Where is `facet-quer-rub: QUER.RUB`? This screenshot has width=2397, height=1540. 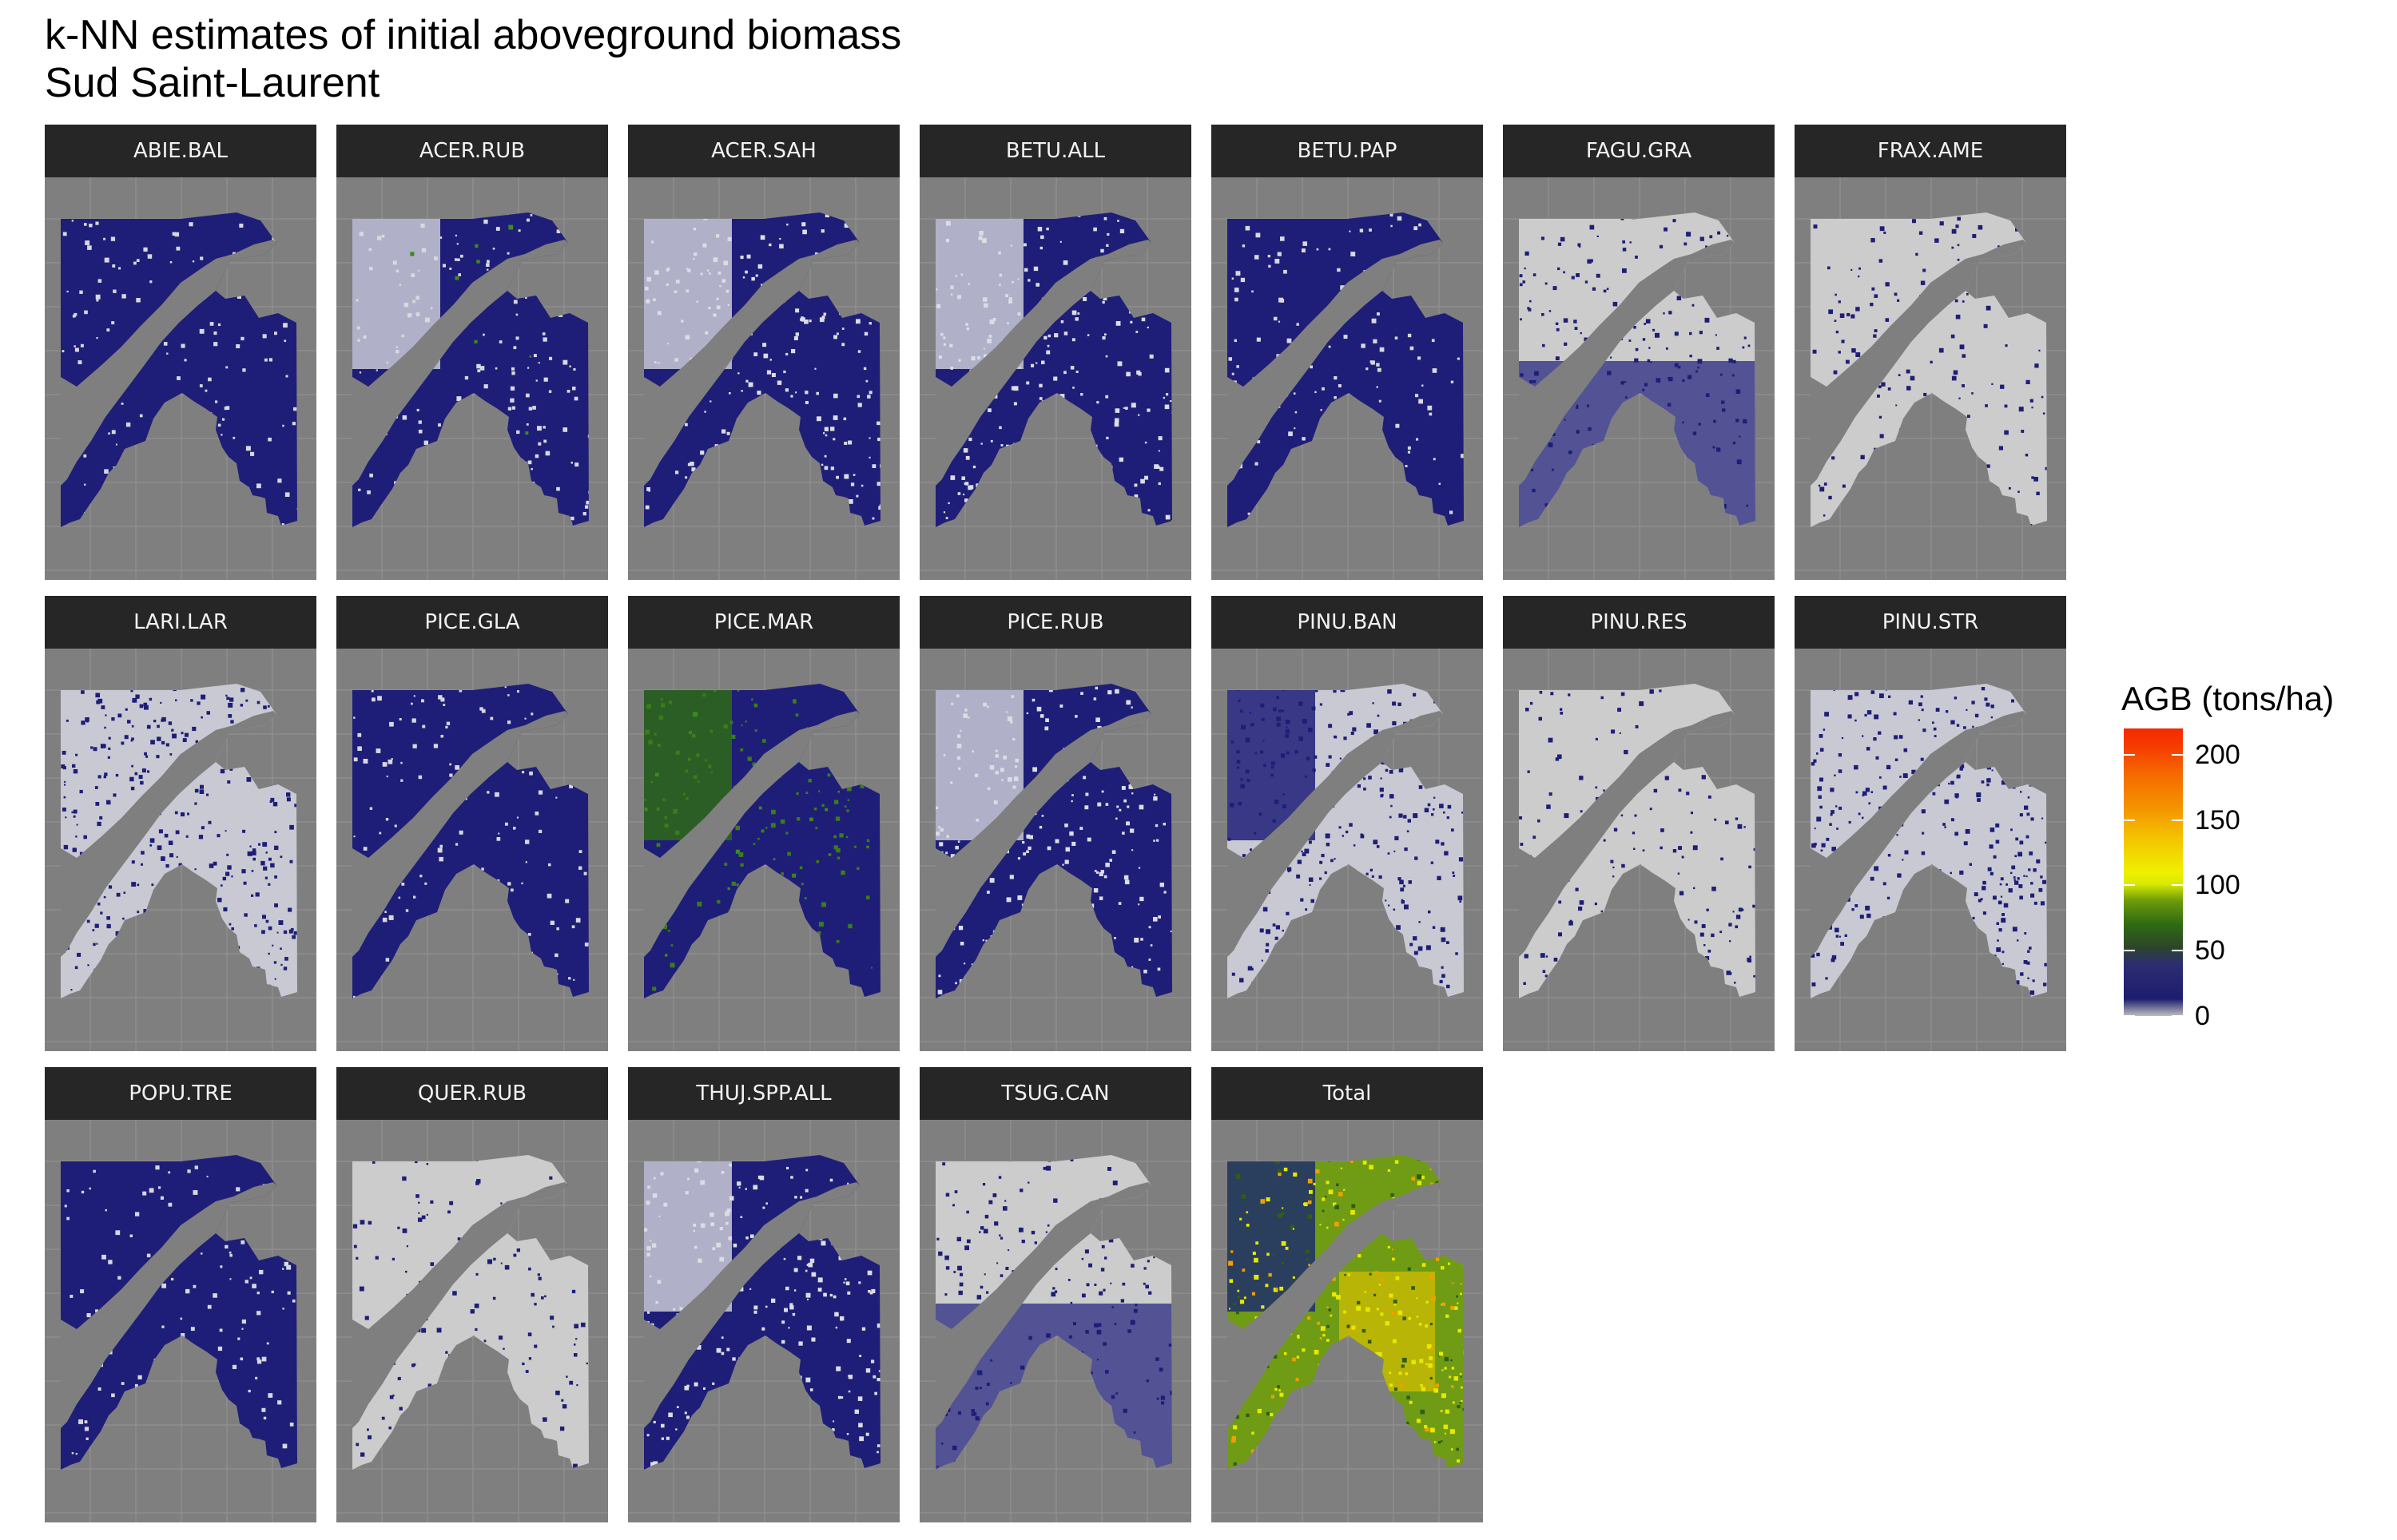
facet-quer-rub: QUER.RUB is located at coordinates (472, 1294).